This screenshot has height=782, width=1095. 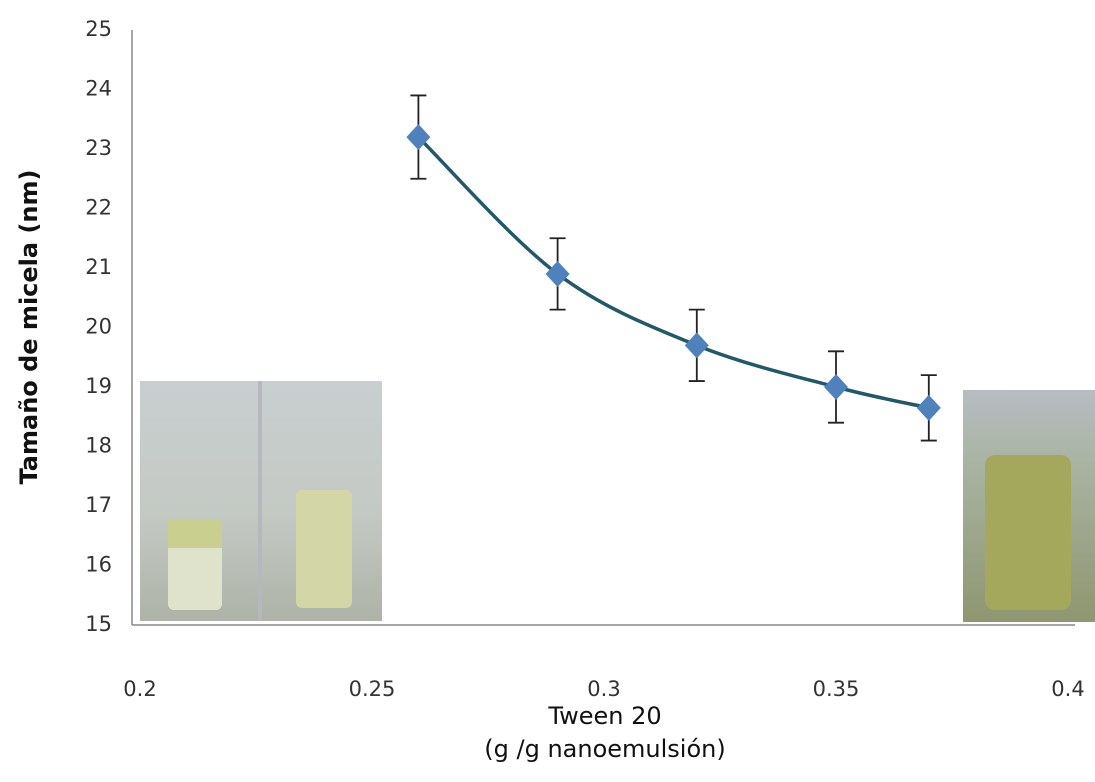 What do you see at coordinates (29, 327) in the screenshot?
I see `y-axis-title: Tamaño de micela (nm)` at bounding box center [29, 327].